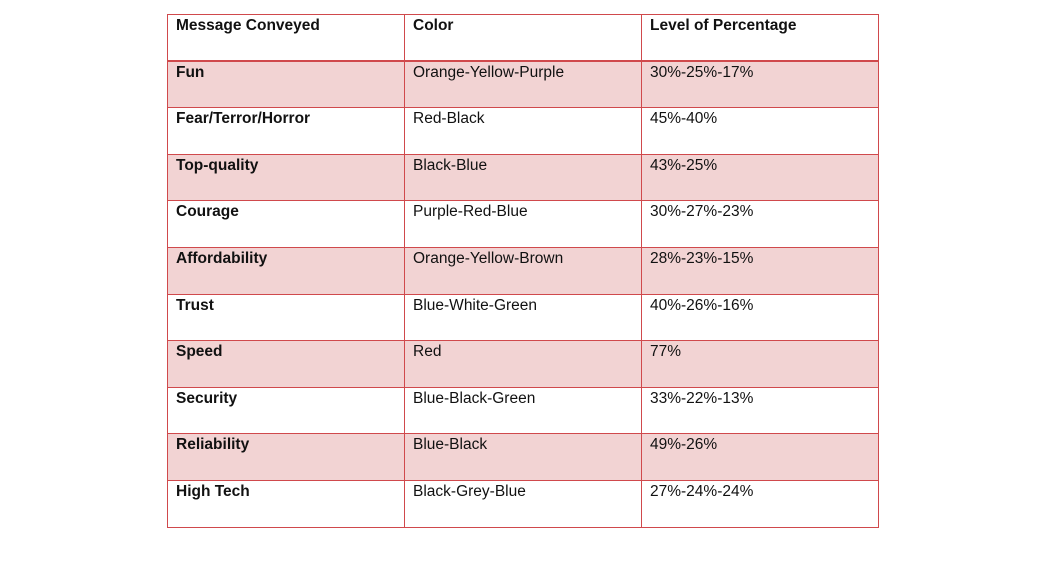 The width and height of the screenshot is (1040, 563). I want to click on table-cell: Black-Grey-Blue, so click(523, 503).